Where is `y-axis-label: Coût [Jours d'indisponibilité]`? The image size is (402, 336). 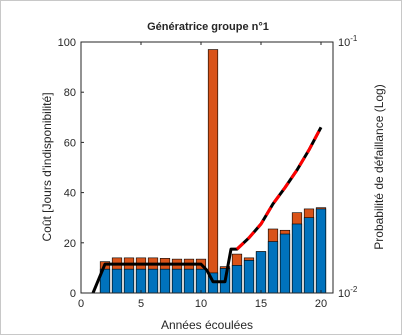 y-axis-label: Coût [Jours d'indisponibilité] is located at coordinates (47, 166).